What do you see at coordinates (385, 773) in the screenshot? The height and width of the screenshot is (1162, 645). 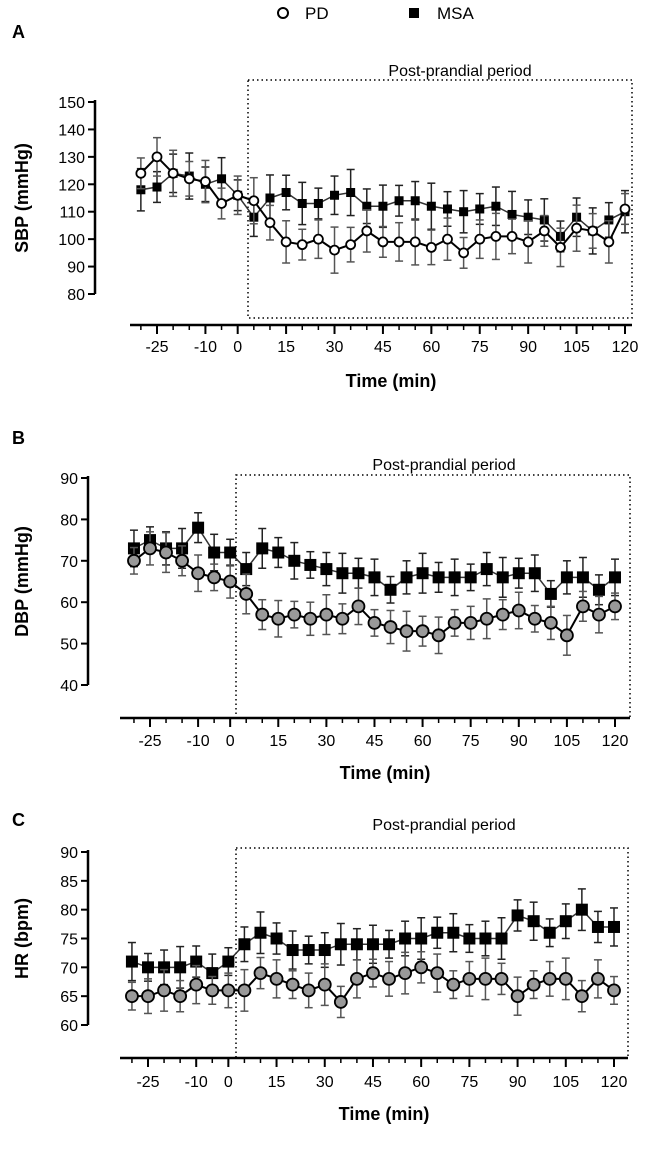 I see `x-axis-label: Time (min)` at bounding box center [385, 773].